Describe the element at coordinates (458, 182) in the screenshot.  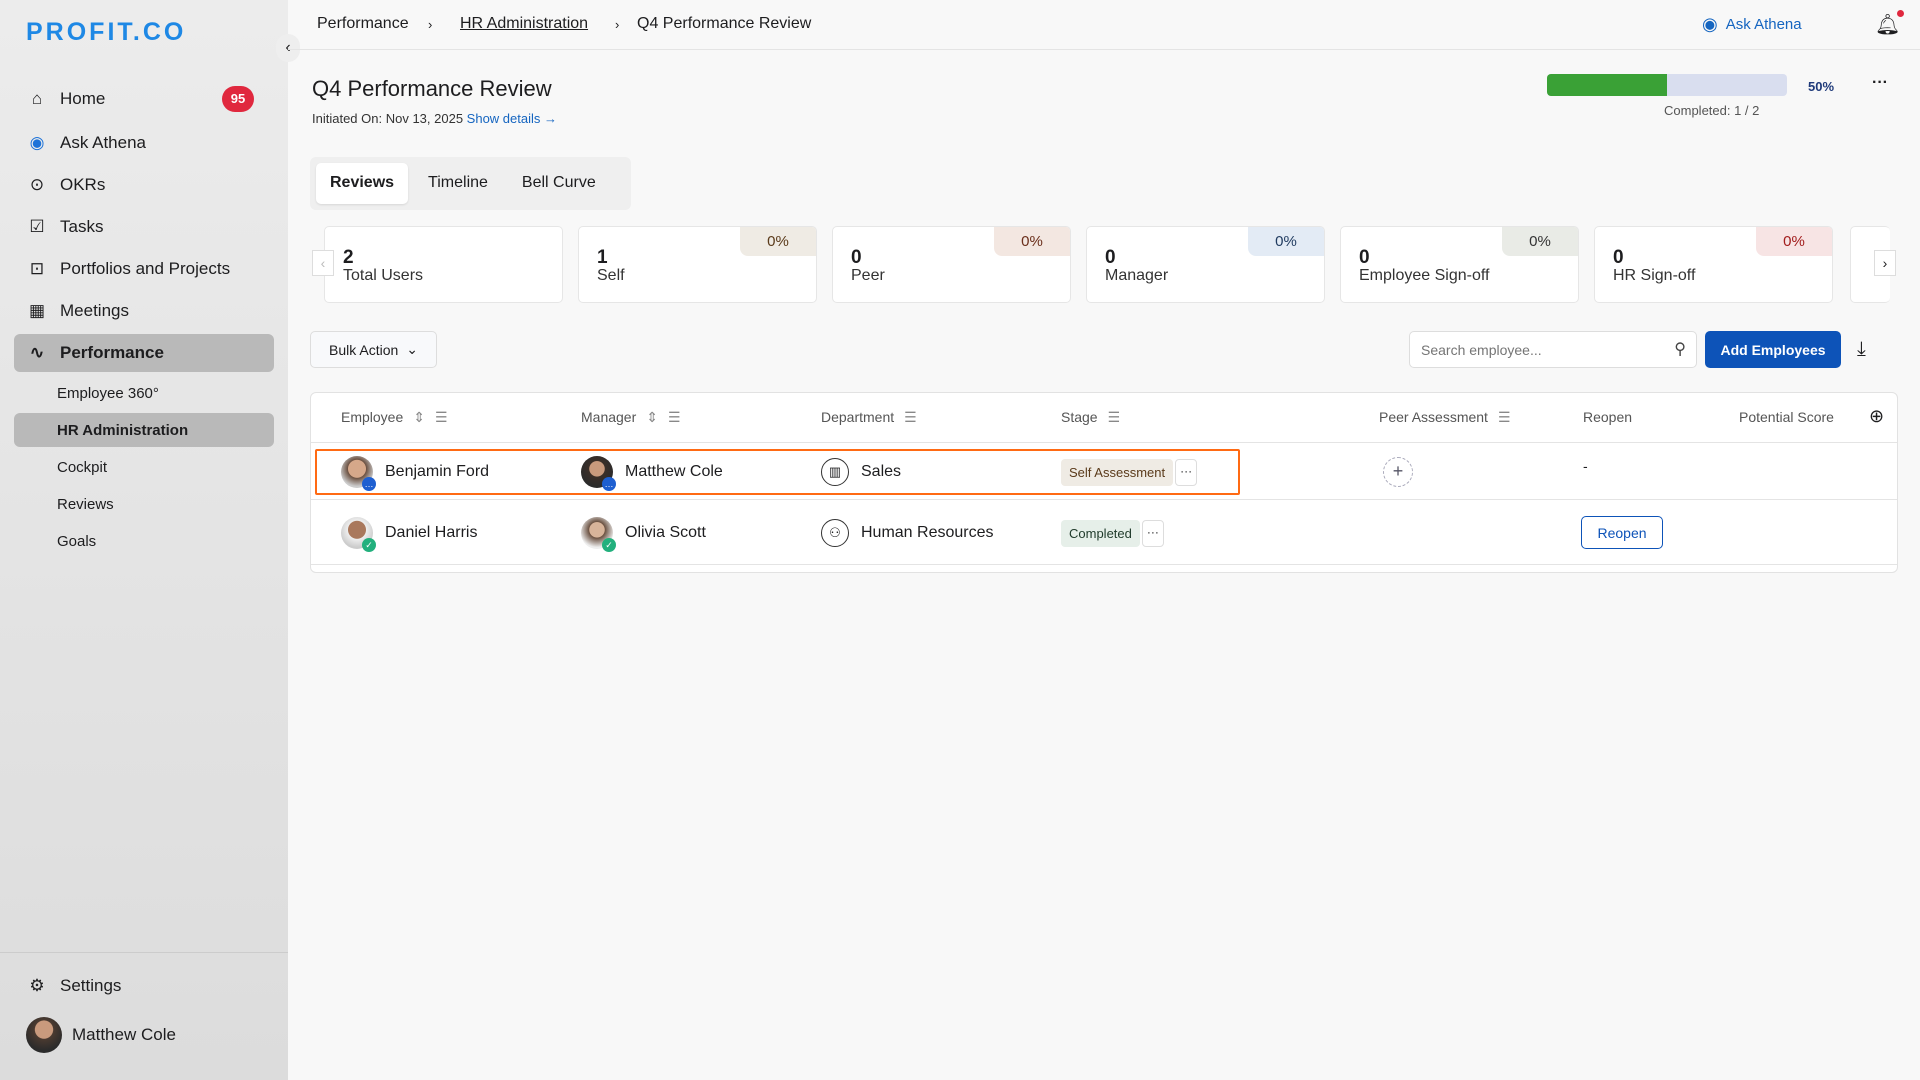
I see `tab-timeline: Timeline` at that location.